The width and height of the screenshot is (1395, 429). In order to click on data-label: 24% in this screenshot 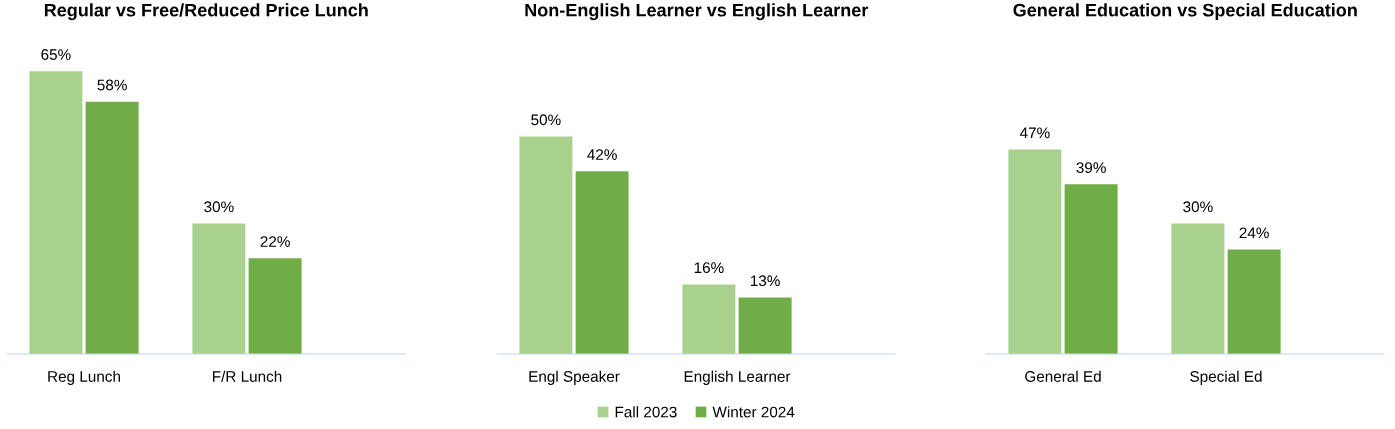, I will do `click(1254, 233)`.